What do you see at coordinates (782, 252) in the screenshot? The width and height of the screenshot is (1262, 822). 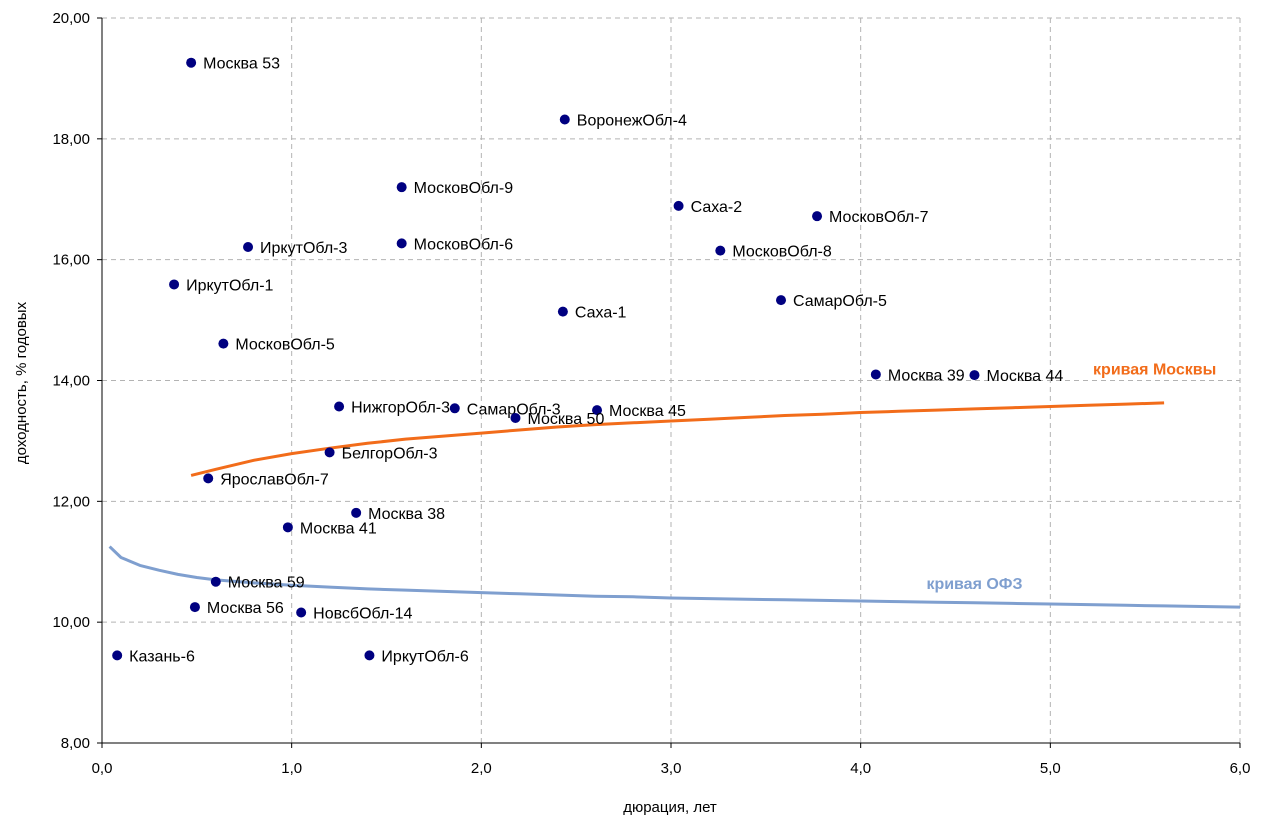 I see `point-label: МосковОбл-8` at bounding box center [782, 252].